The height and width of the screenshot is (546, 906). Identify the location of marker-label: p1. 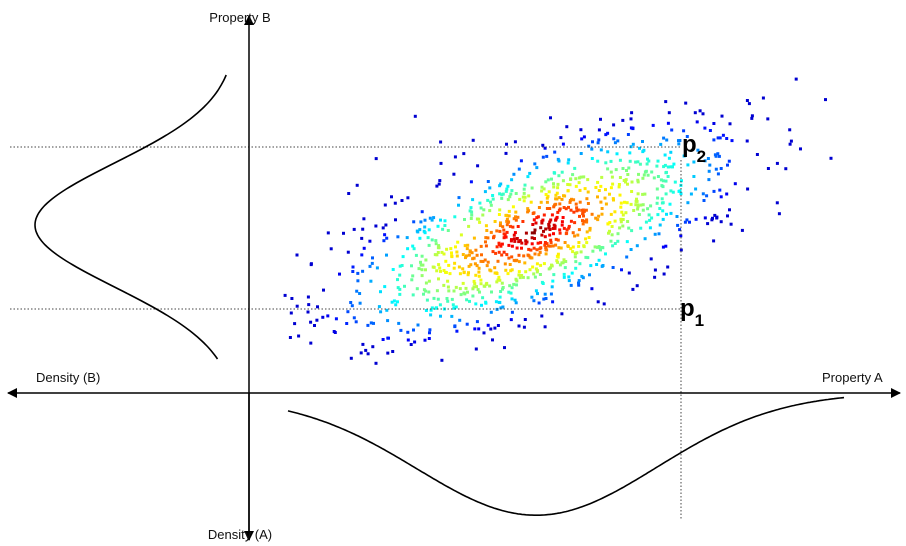
(692, 312).